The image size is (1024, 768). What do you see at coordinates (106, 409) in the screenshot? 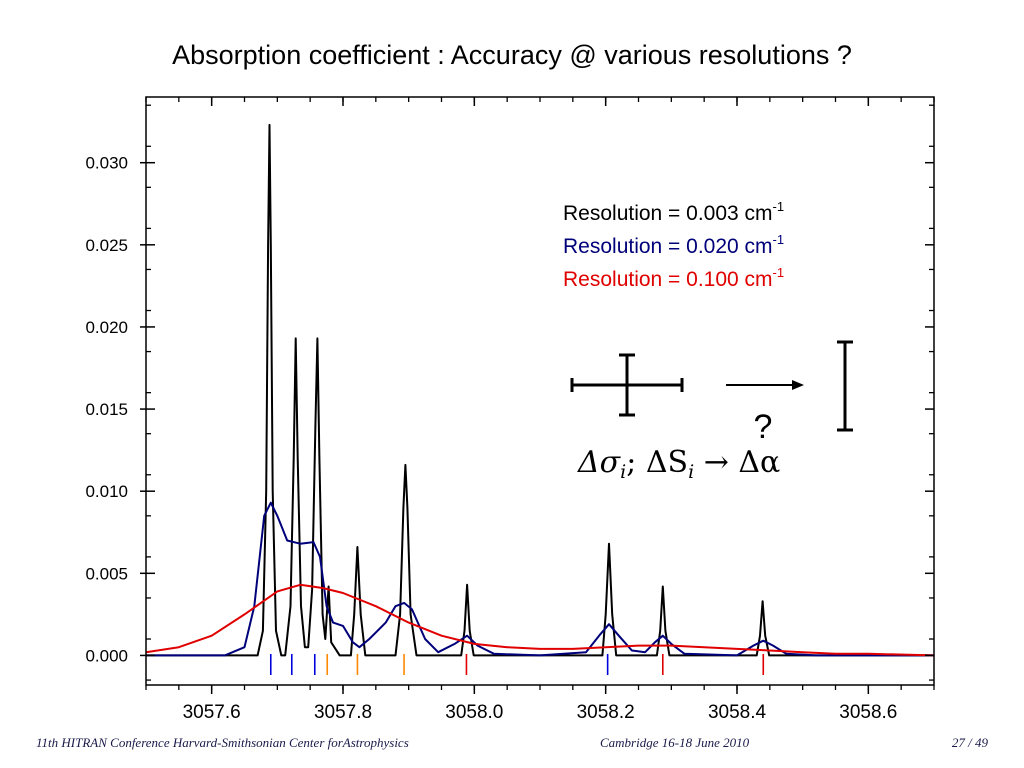
I see `y-tick-label: 0.015` at bounding box center [106, 409].